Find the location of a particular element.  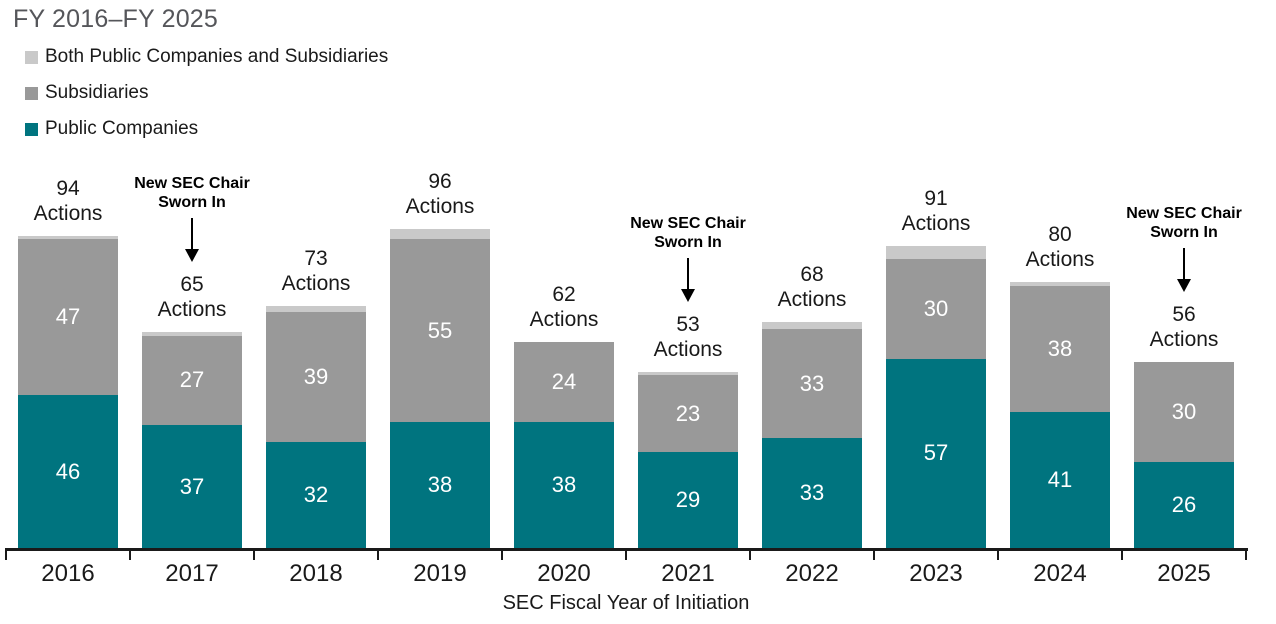

legend-item-subsidiaries: Subsidiaries is located at coordinates (206, 93).